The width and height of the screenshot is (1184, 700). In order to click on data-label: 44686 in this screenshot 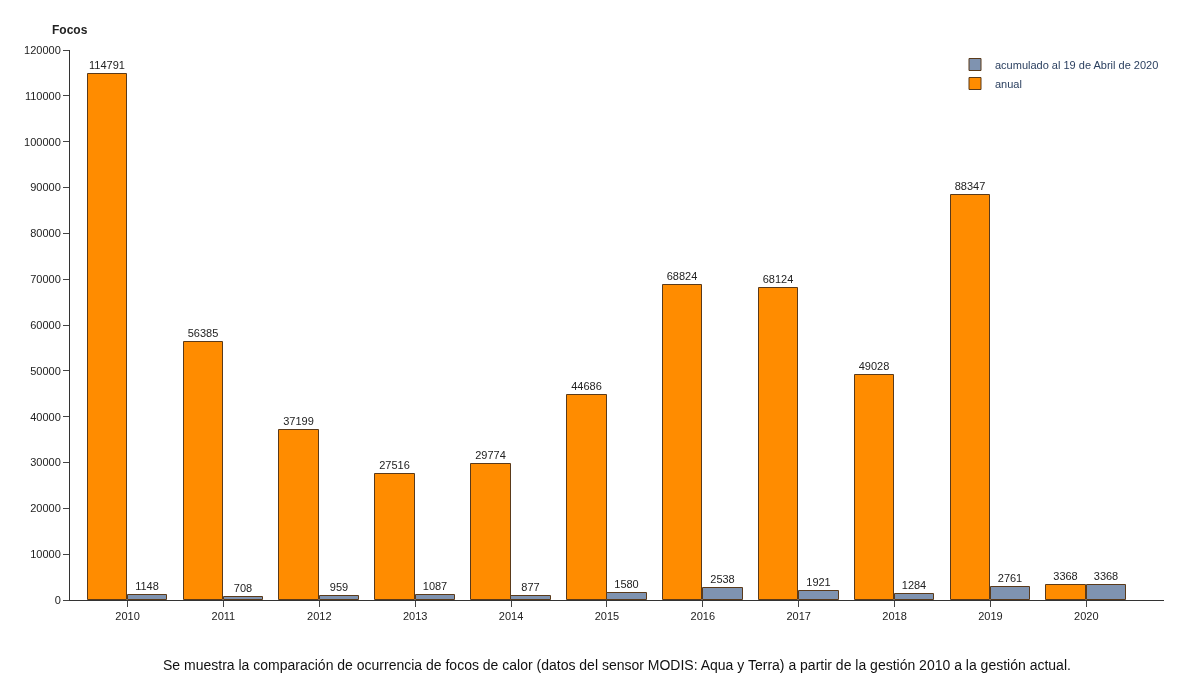, I will do `click(586, 385)`.